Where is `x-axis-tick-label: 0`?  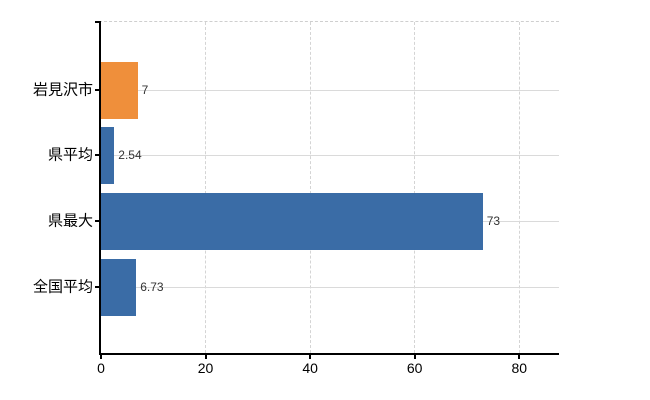 x-axis-tick-label: 0 is located at coordinates (101, 368).